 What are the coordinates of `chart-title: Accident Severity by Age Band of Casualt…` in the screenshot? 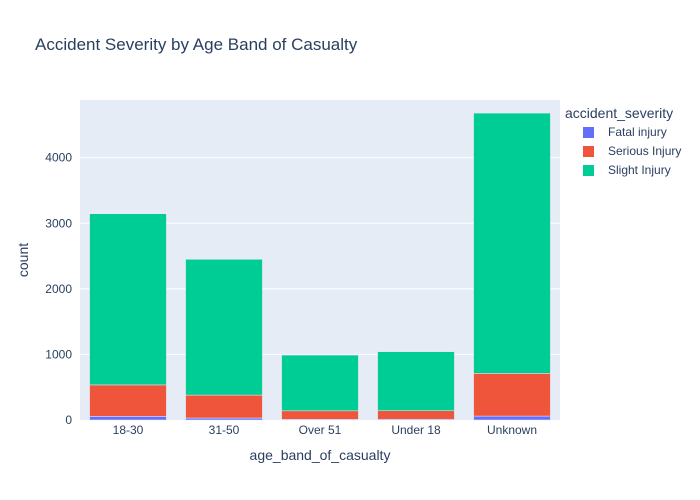 It's located at (196, 44).